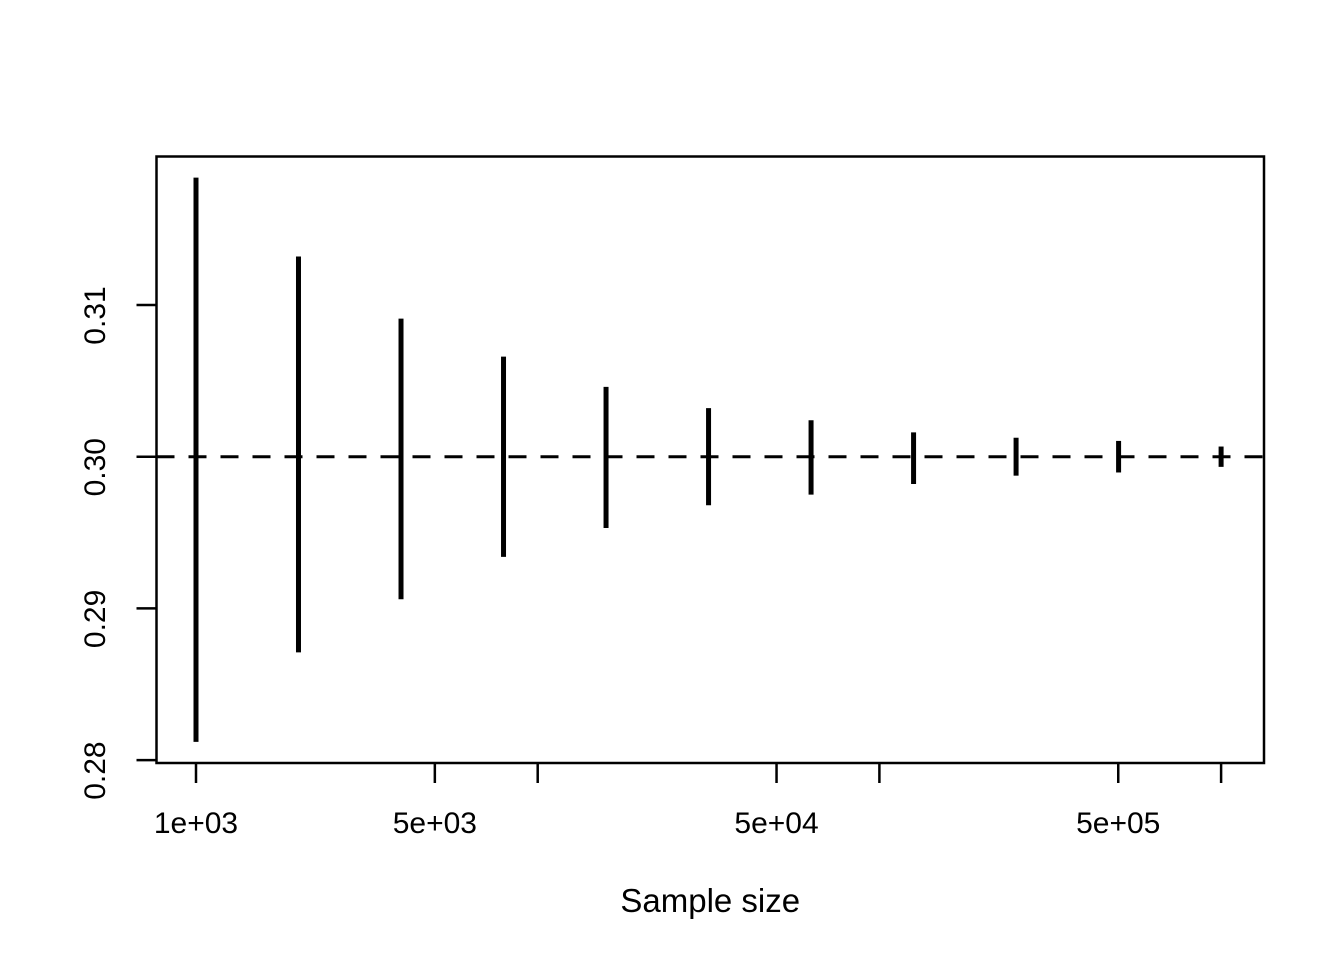 Image resolution: width=1344 pixels, height=960 pixels. Describe the element at coordinates (1118, 823) in the screenshot. I see `x-tick-label: 5e+05` at that location.